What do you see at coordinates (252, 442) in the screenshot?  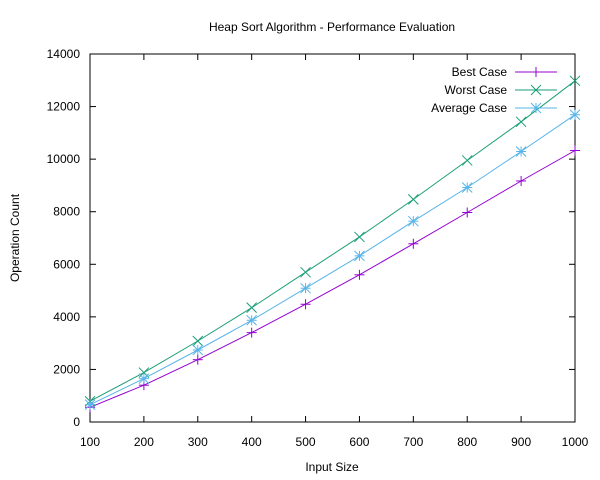 I see `x-tick-label-3: 400` at bounding box center [252, 442].